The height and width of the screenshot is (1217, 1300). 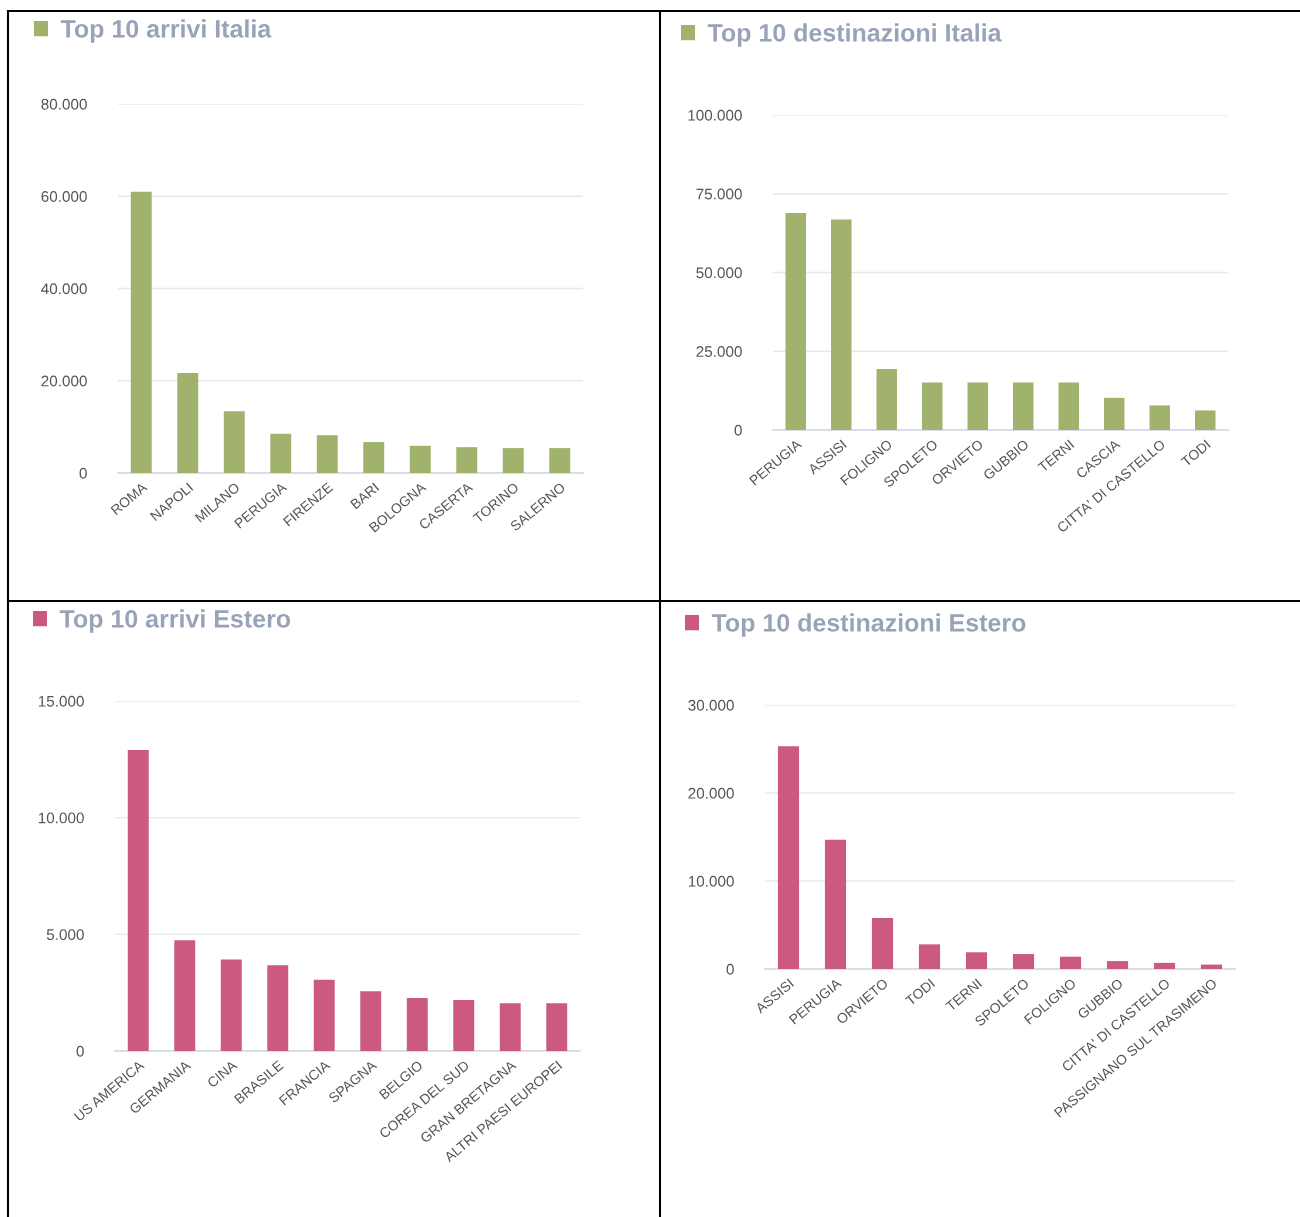 What do you see at coordinates (64, 104) in the screenshot?
I see `y-tick-label: 80.000` at bounding box center [64, 104].